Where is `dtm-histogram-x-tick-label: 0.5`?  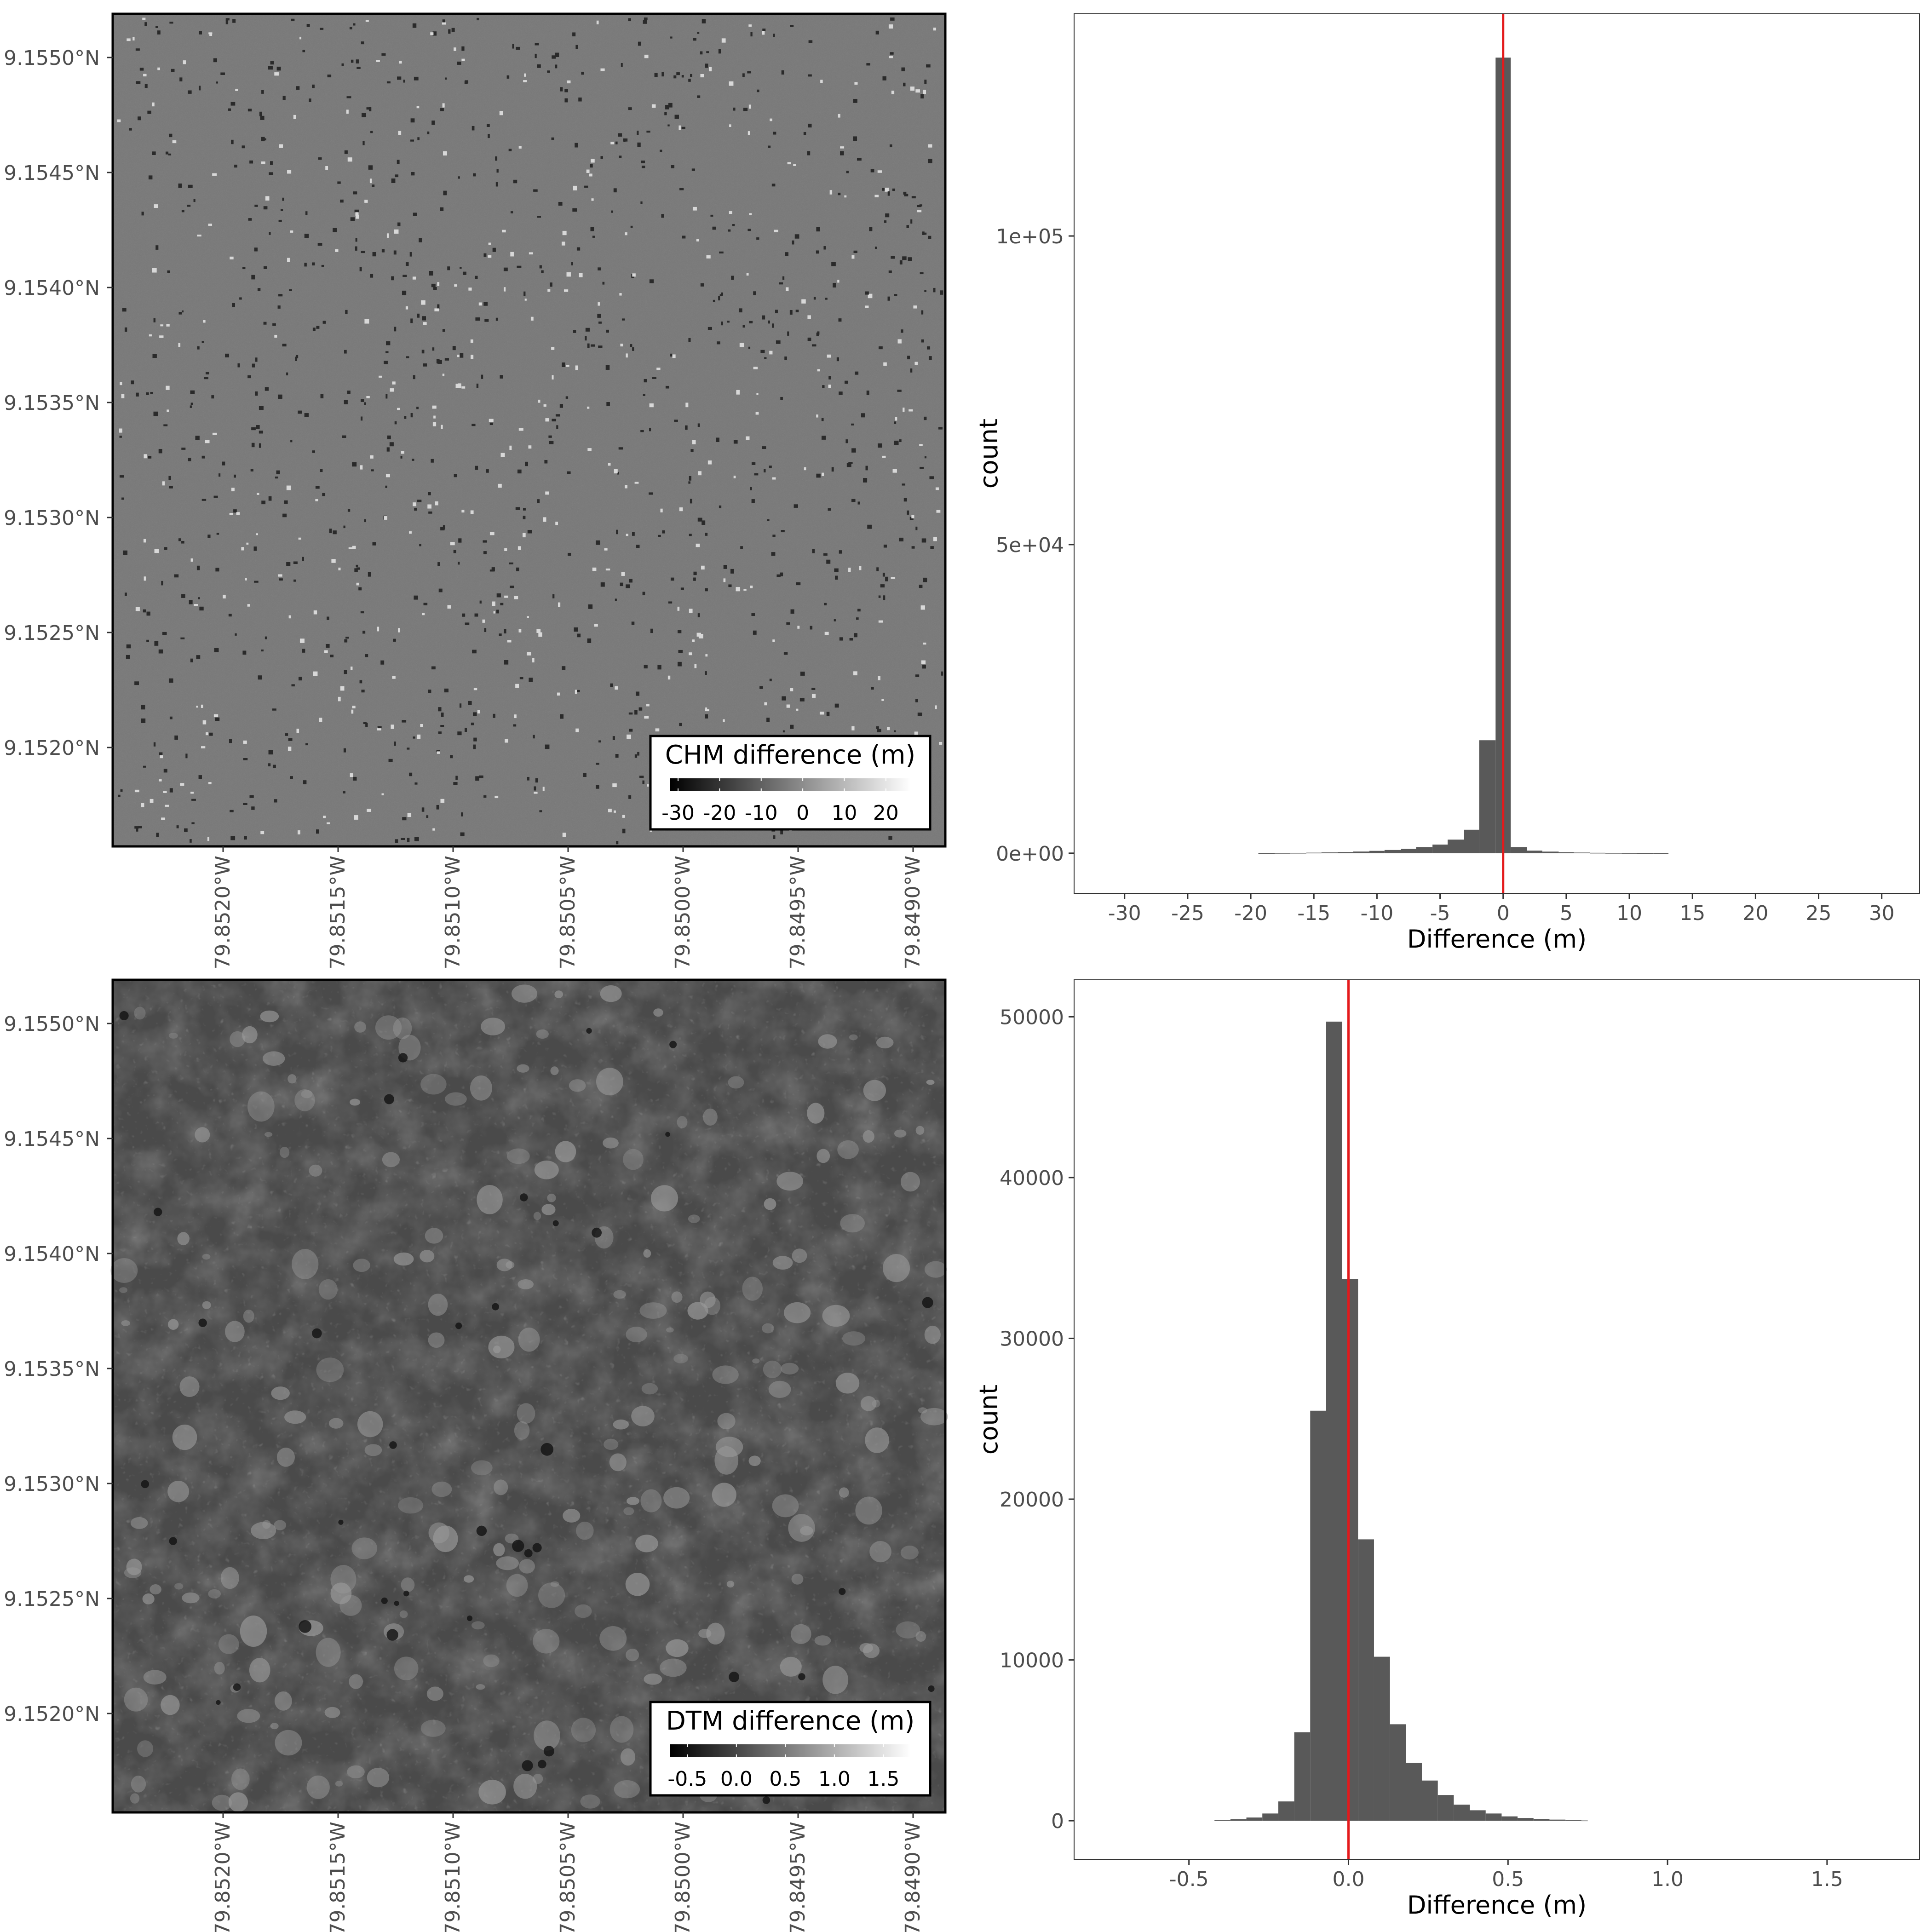
dtm-histogram-x-tick-label: 0.5 is located at coordinates (1508, 1879).